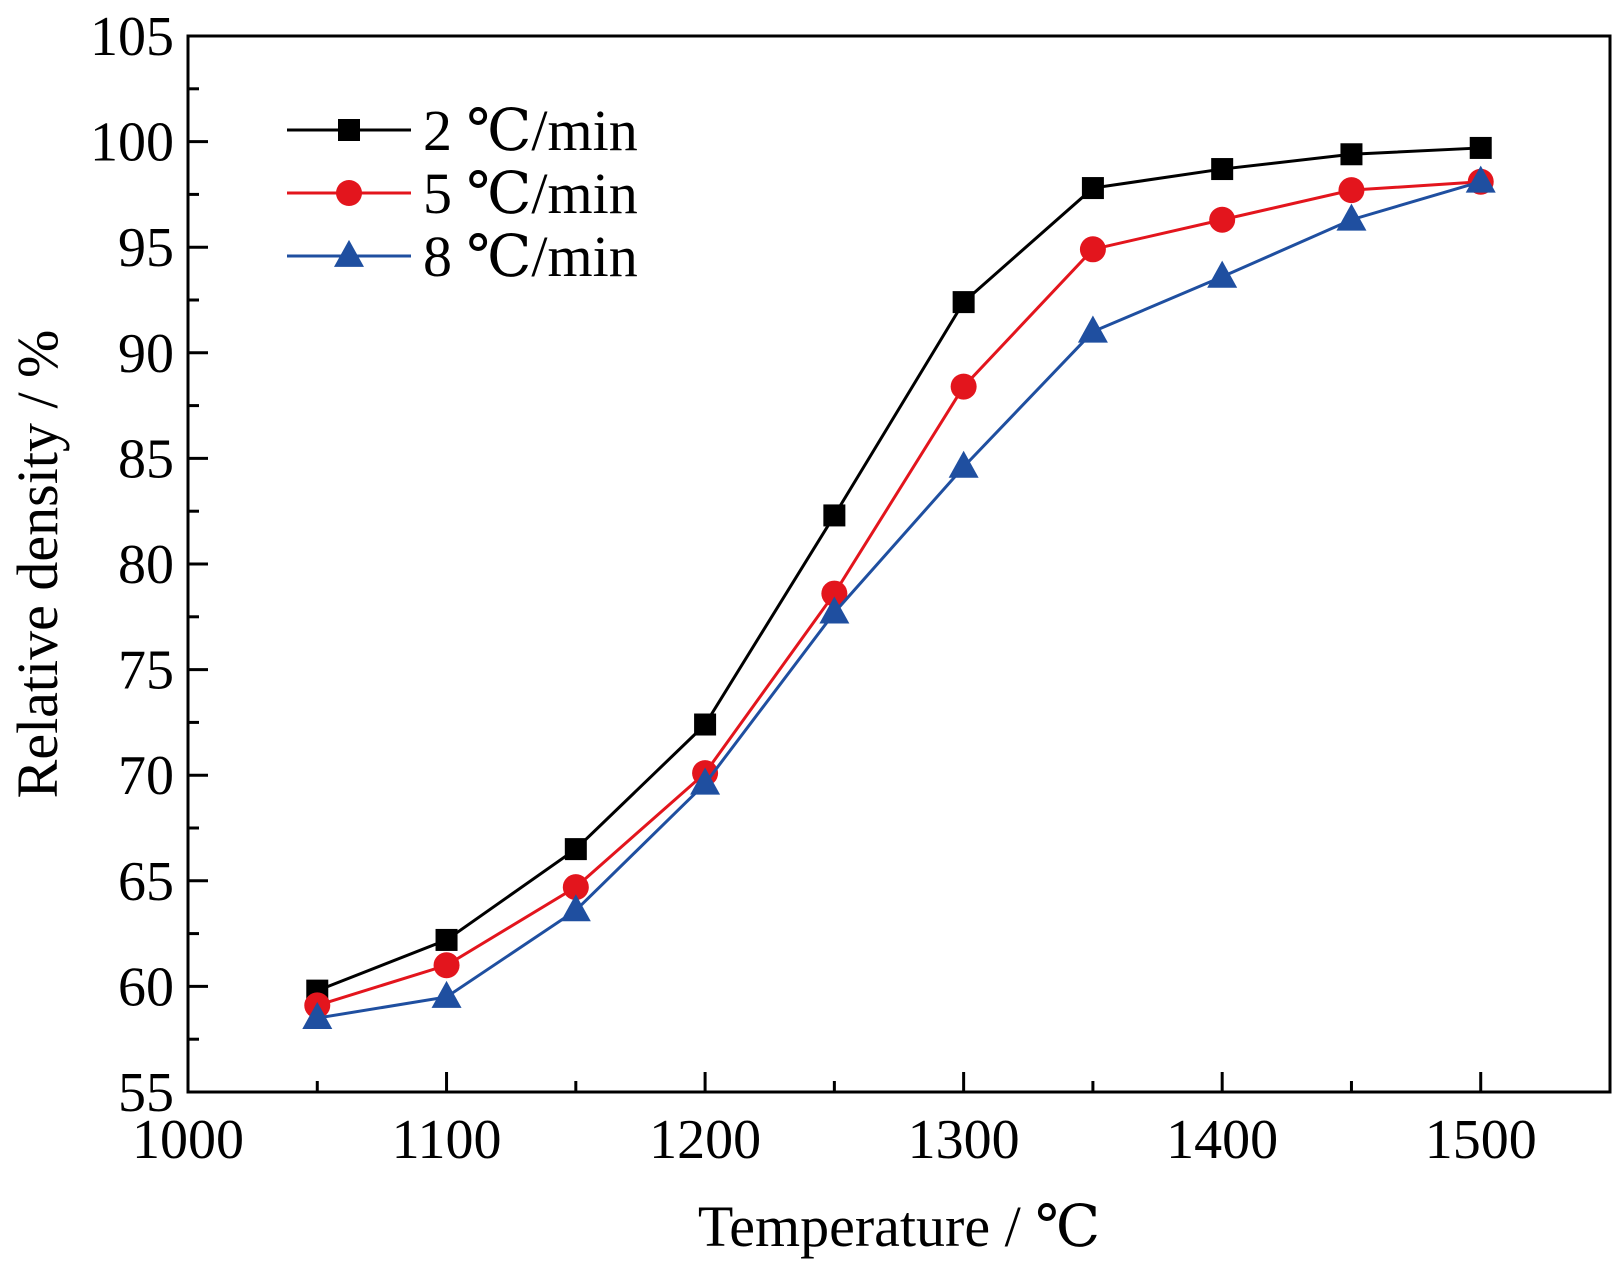  Describe the element at coordinates (188, 1140) in the screenshot. I see `x-tick-label: 1000` at that location.